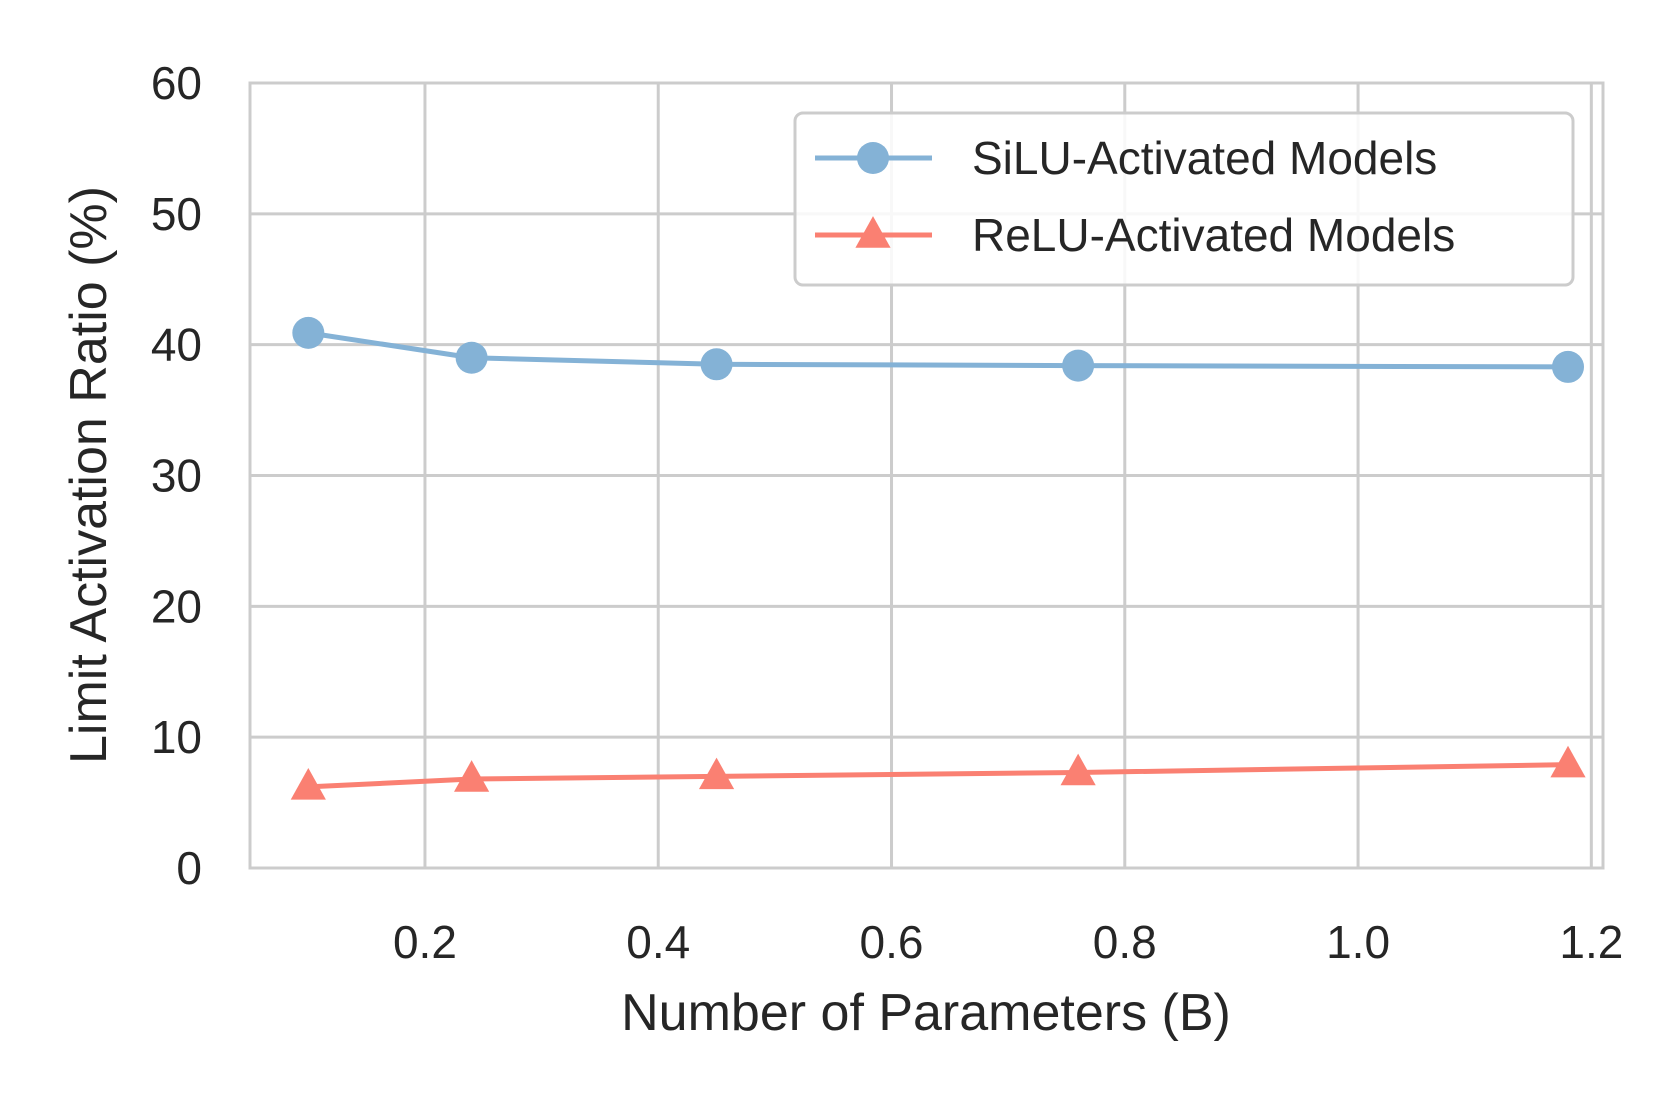  I want to click on legend-label: ReLU-Activated Models, so click(1213, 235).